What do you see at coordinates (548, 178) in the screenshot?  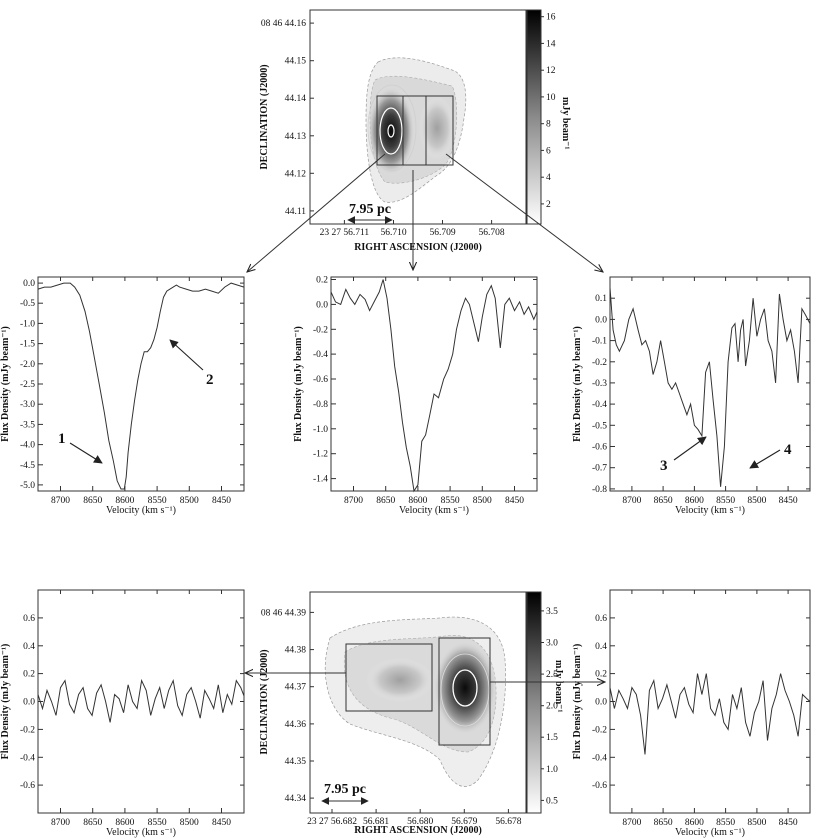 I see `colorbar-tick-label: 4` at bounding box center [548, 178].